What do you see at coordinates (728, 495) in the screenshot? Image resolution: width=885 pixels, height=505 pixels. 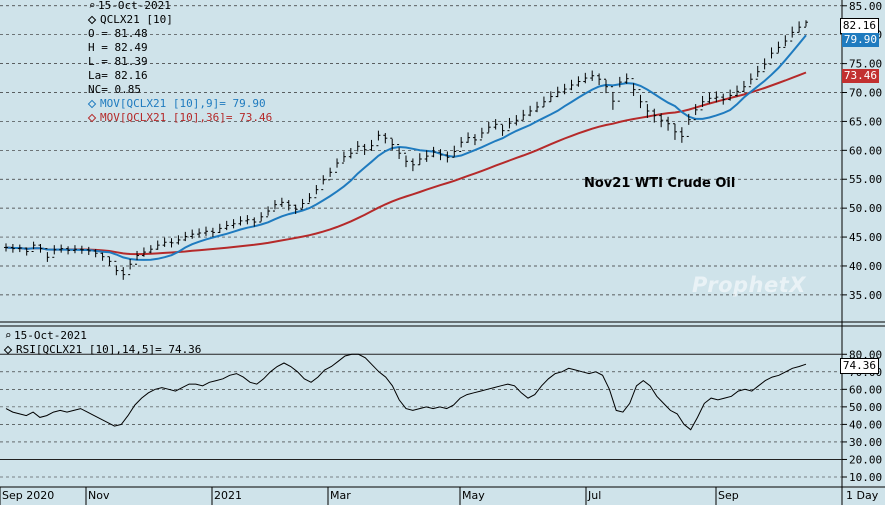 I see `time-tick-label: Sep` at bounding box center [728, 495].